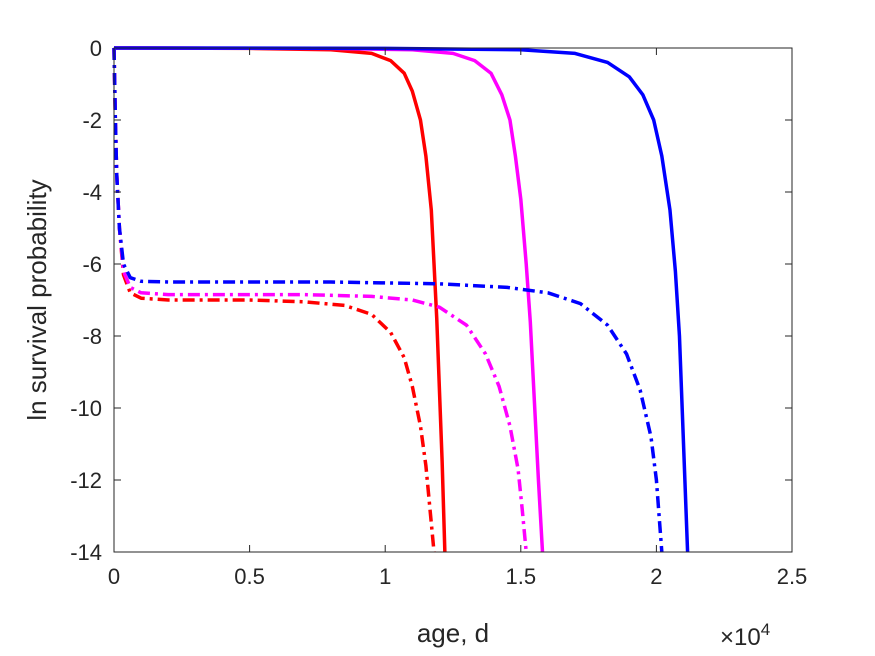 The height and width of the screenshot is (656, 875). What do you see at coordinates (92, 192) in the screenshot?
I see `y-tick-label: -4` at bounding box center [92, 192].